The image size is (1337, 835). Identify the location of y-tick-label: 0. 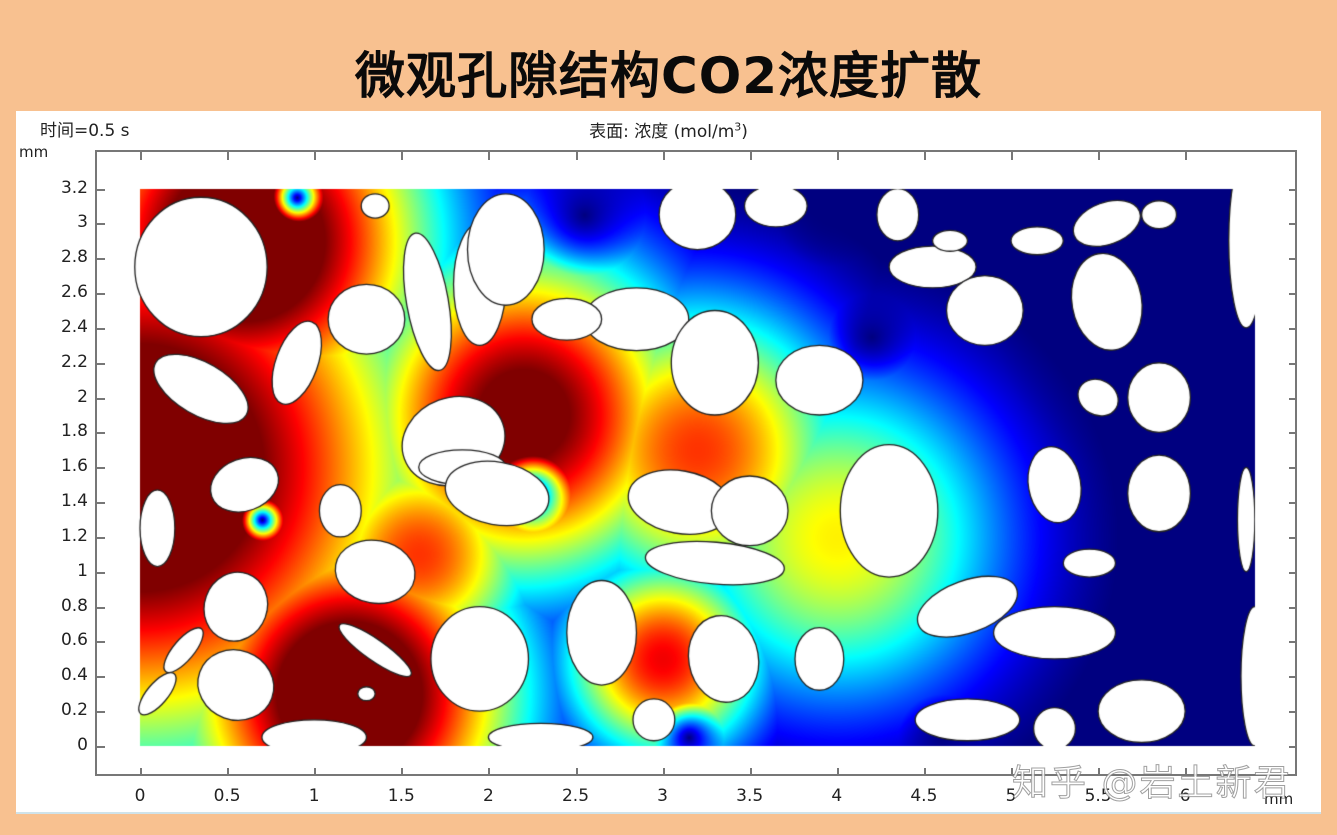
(82, 745).